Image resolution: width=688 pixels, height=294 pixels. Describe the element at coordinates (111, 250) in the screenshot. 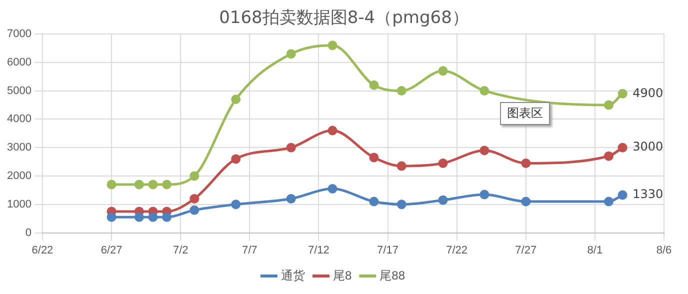

I see `x-tick-label: 6/27` at that location.